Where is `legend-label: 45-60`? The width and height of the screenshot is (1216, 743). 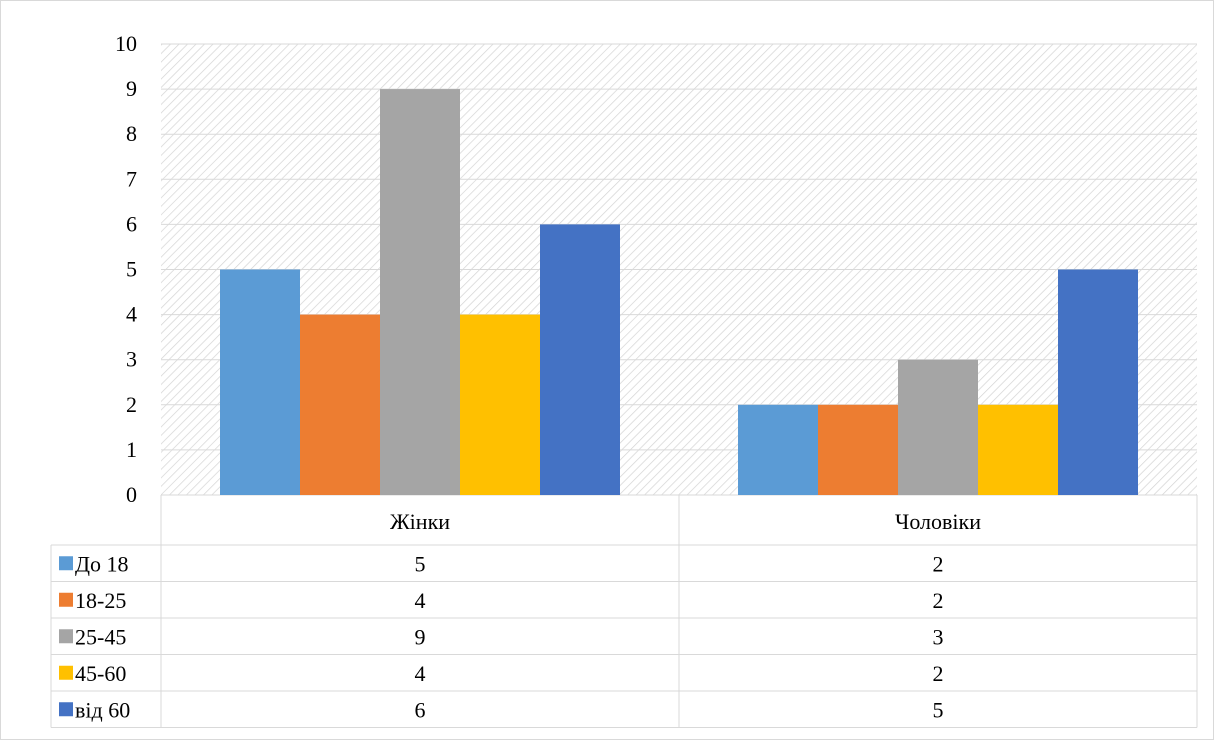 legend-label: 45-60 is located at coordinates (100, 673).